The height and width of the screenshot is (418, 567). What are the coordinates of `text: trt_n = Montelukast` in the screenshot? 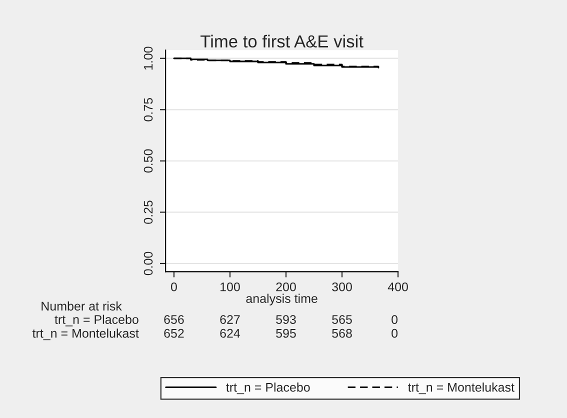 It's located at (85, 334).